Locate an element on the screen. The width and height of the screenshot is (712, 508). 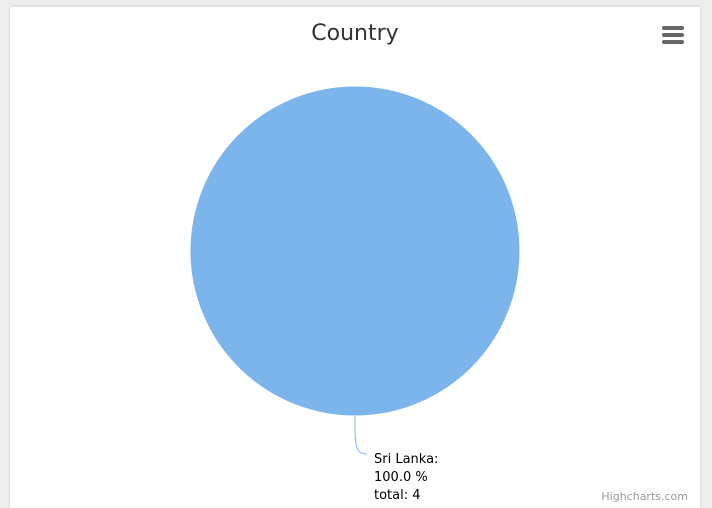
hamburger-menu-icon is located at coordinates (673, 35).